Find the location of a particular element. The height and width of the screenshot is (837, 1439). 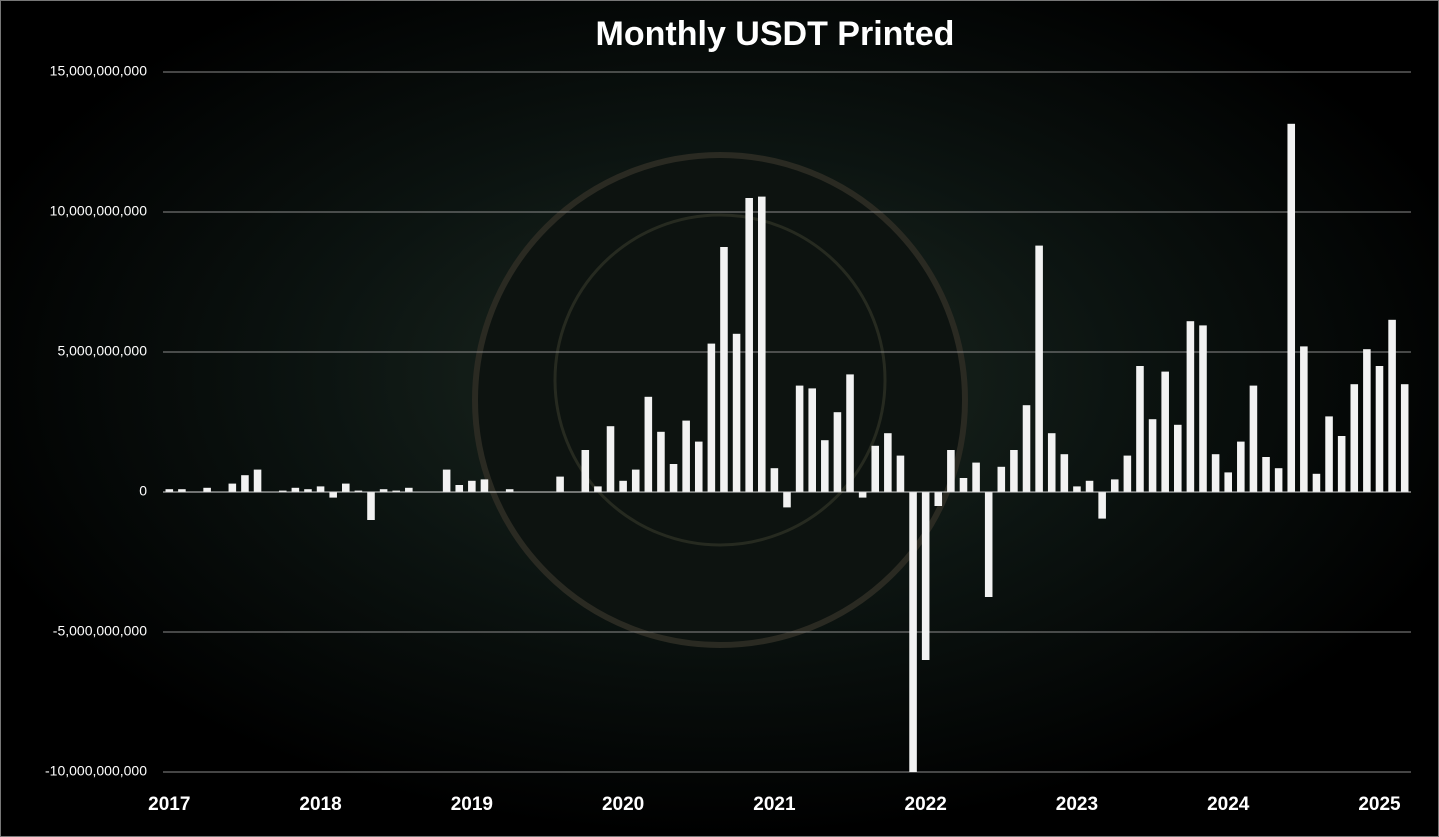

x-tick-label: 2021 is located at coordinates (774, 804).